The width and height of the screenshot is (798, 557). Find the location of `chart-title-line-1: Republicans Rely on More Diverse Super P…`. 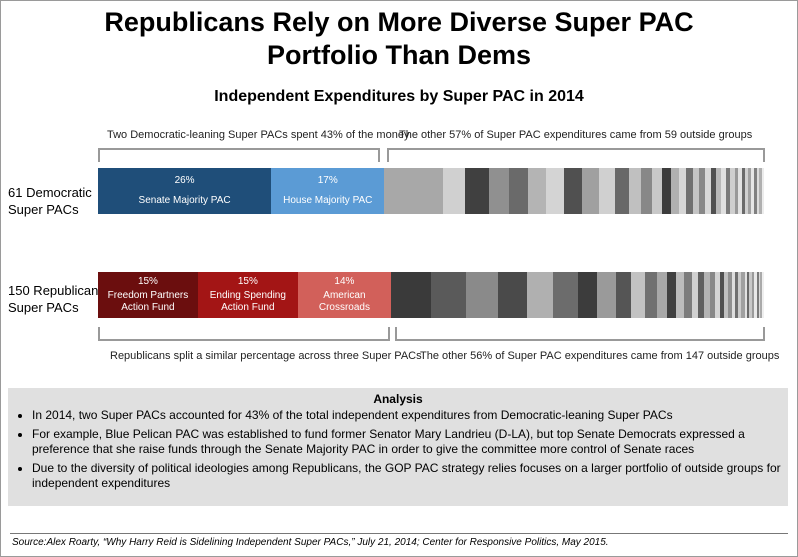

chart-title-line-1: Republicans Rely on More Diverse Super P… is located at coordinates (399, 22).